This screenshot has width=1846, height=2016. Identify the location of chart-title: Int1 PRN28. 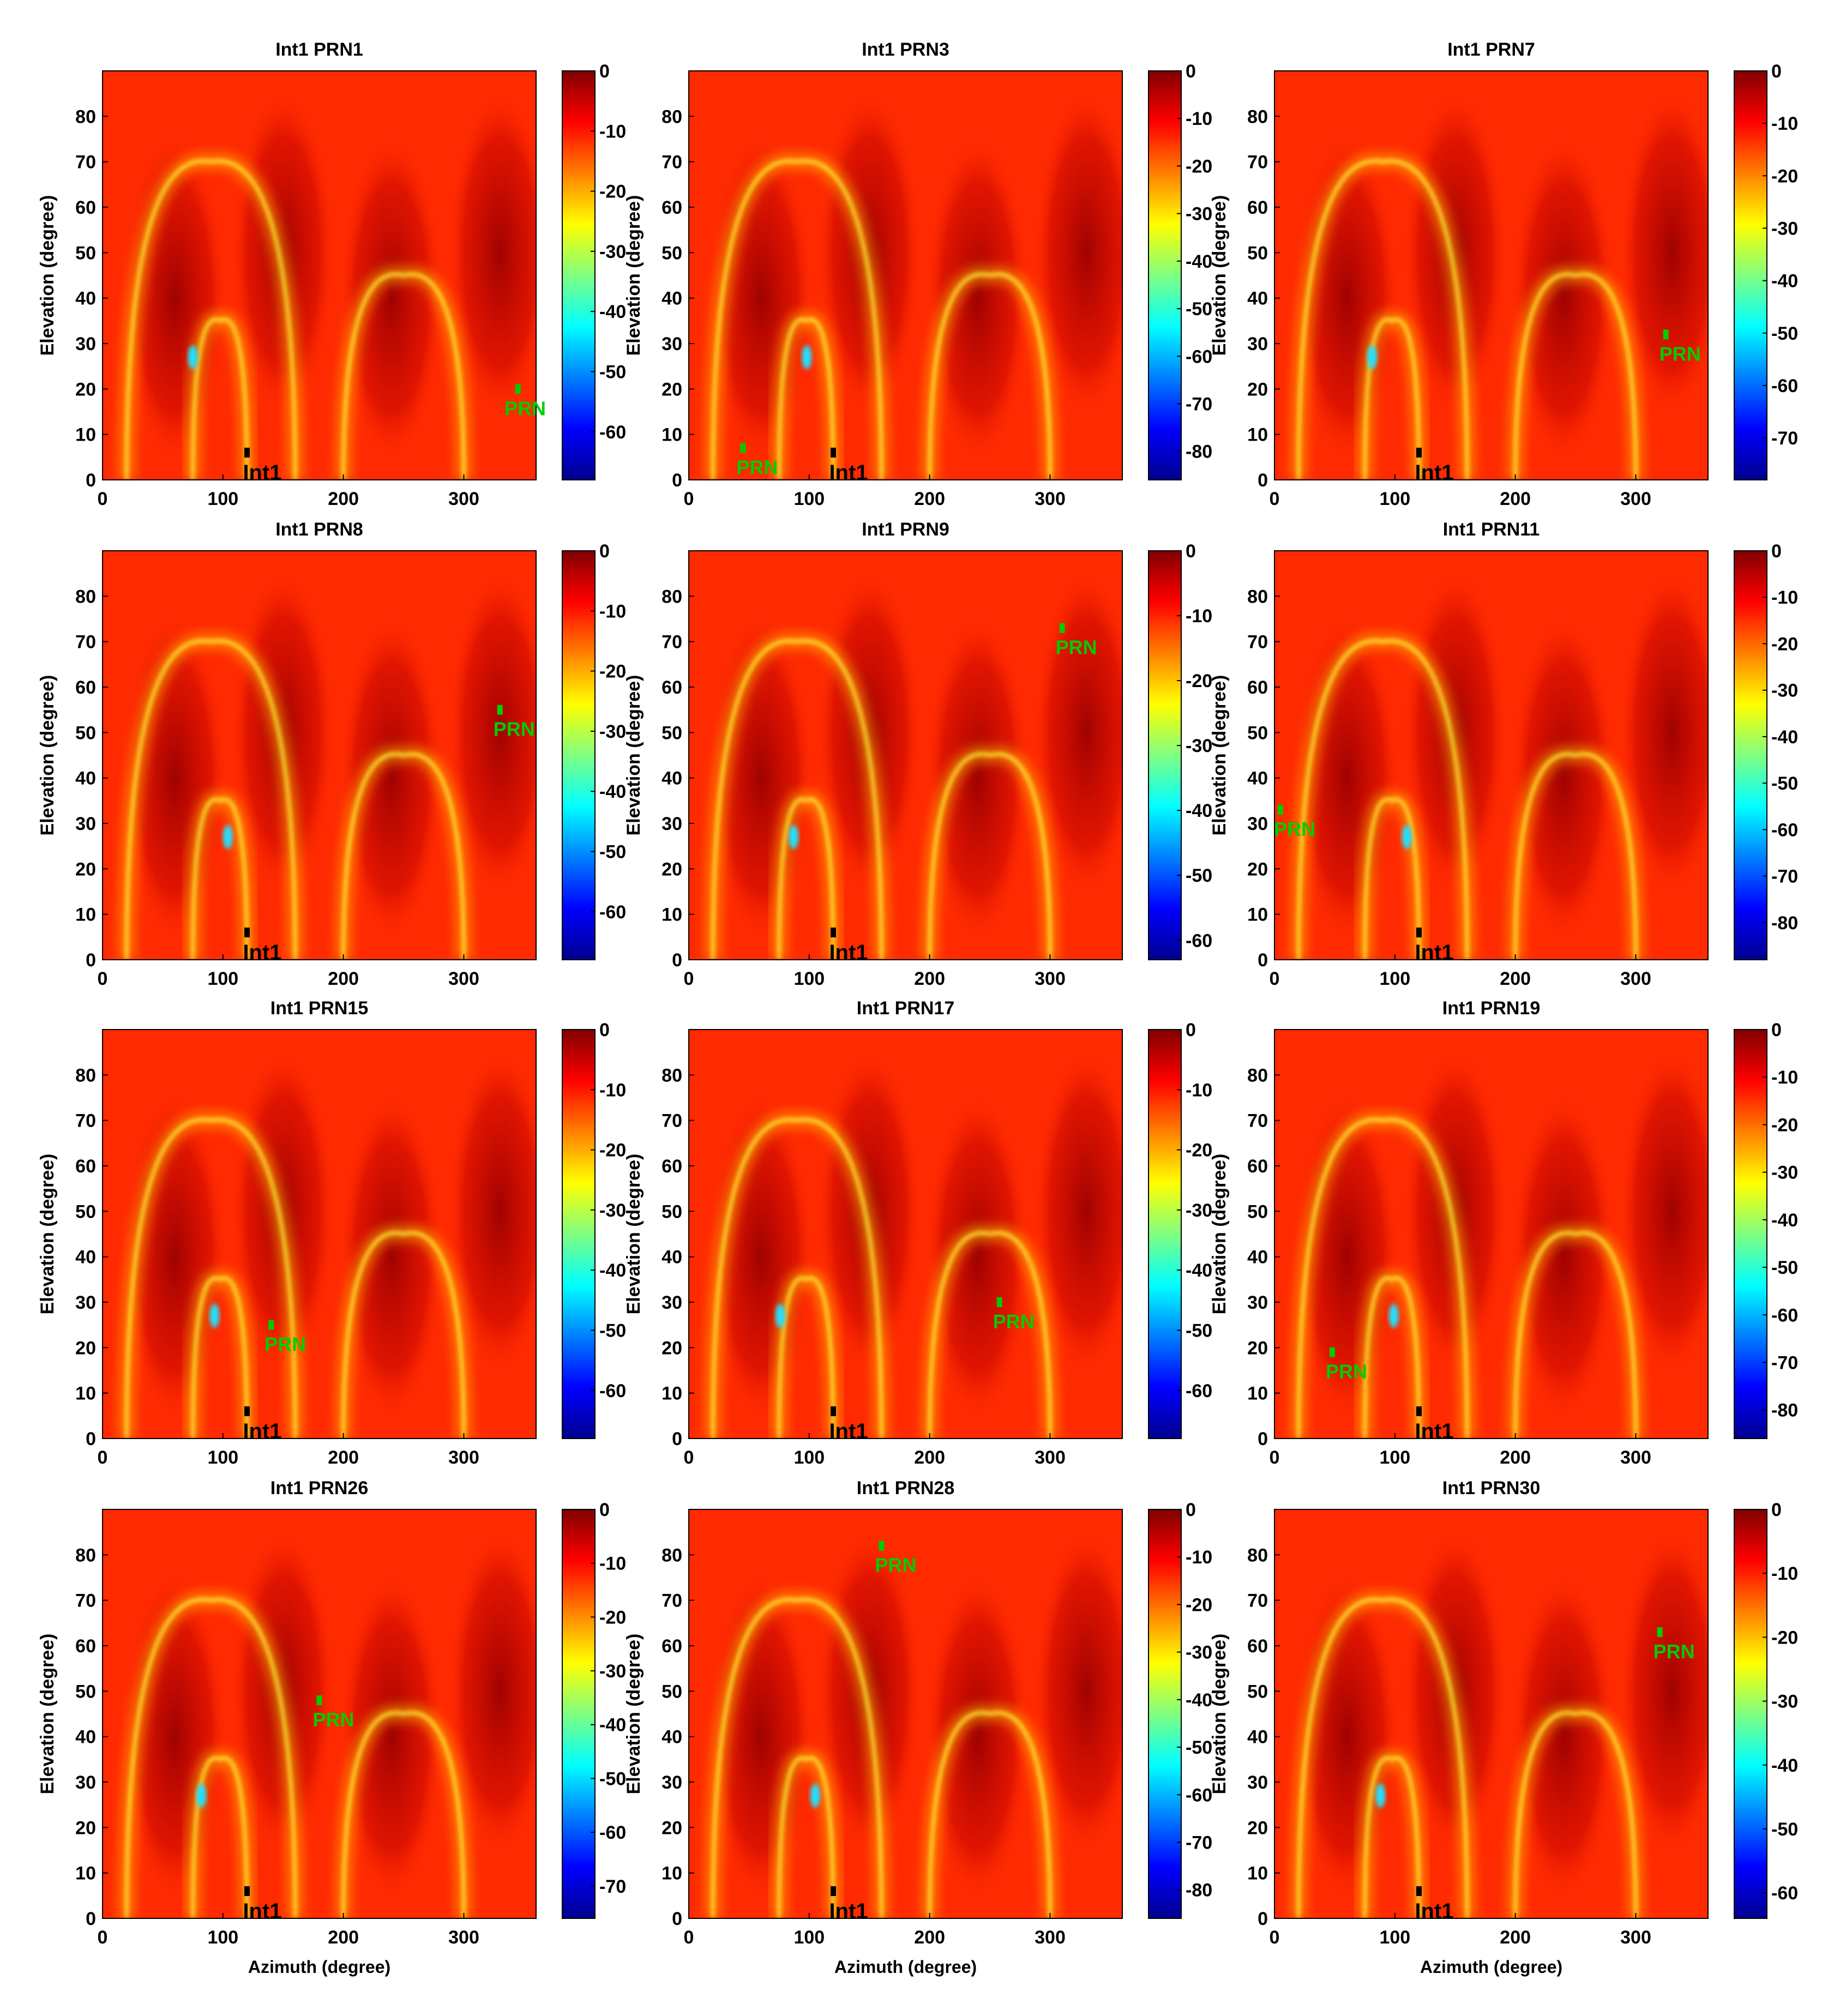
(906, 1489).